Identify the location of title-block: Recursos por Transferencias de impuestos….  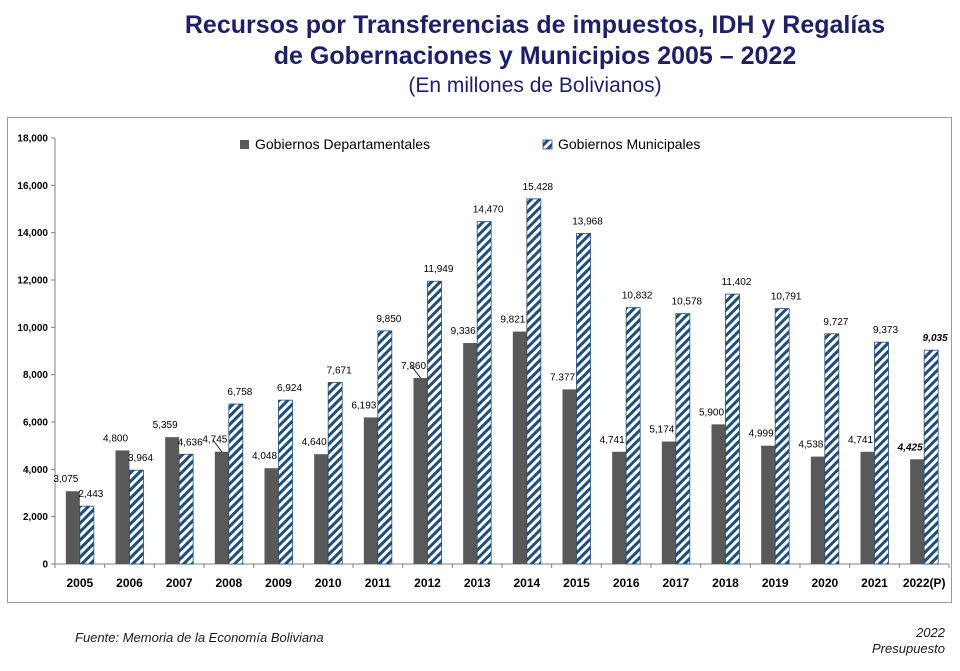
(535, 55).